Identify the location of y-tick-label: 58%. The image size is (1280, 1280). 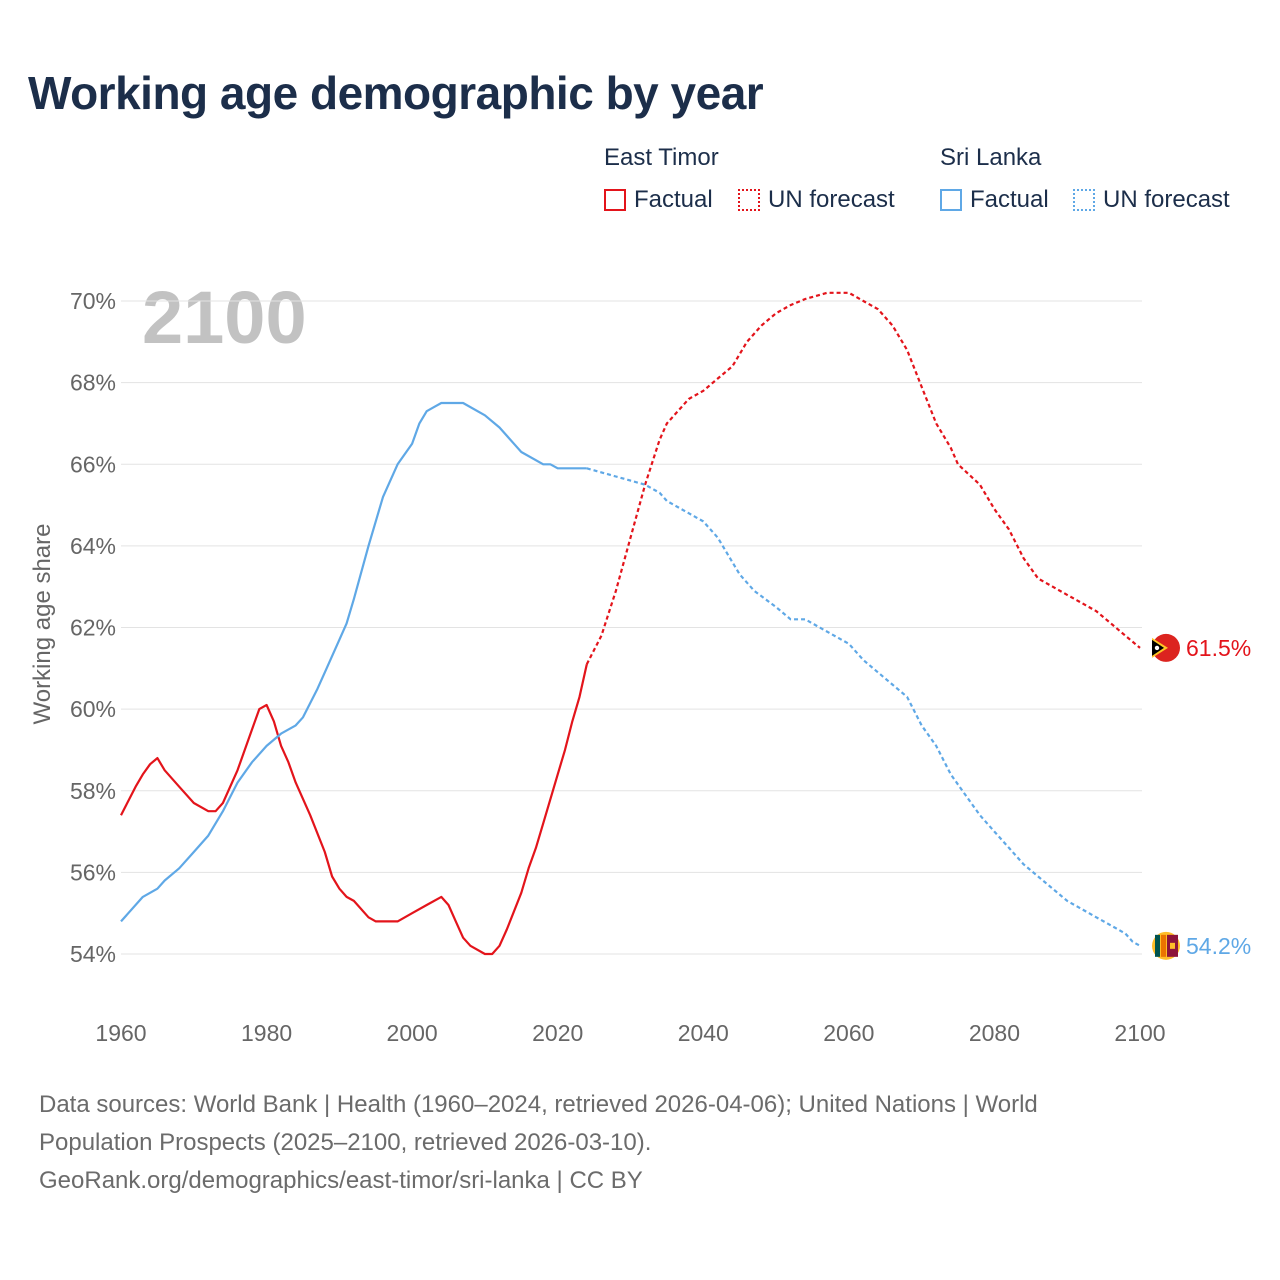
(93, 791).